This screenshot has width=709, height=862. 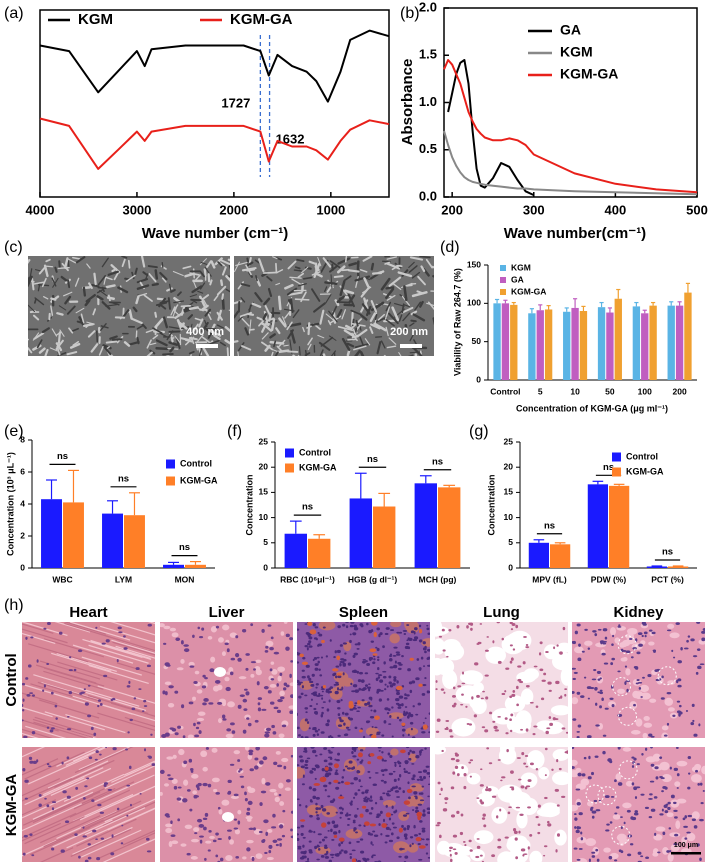 I want to click on peak-label: 1632, so click(x=290, y=138).